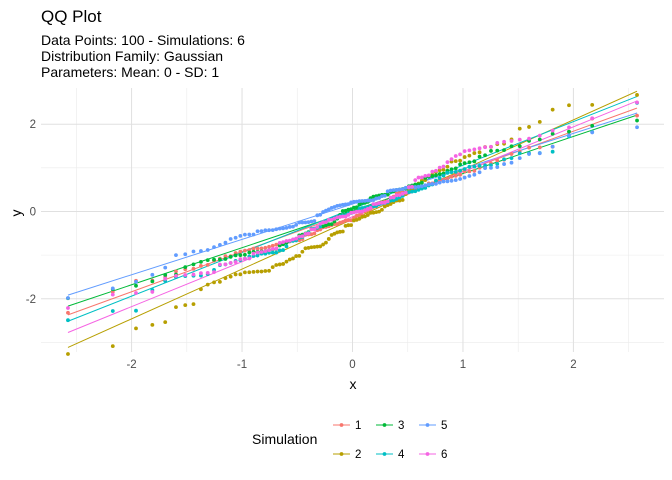 The width and height of the screenshot is (672, 480). What do you see at coordinates (390, 426) in the screenshot?
I see `legend-item-sim-3: 3` at bounding box center [390, 426].